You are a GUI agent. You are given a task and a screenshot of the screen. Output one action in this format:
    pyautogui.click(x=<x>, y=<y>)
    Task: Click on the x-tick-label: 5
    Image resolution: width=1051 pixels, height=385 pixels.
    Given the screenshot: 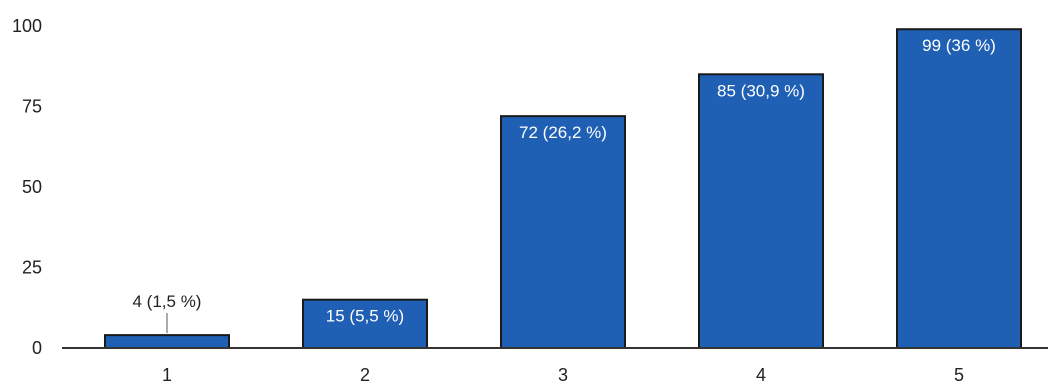 What is the action you would take?
    pyautogui.click(x=959, y=375)
    